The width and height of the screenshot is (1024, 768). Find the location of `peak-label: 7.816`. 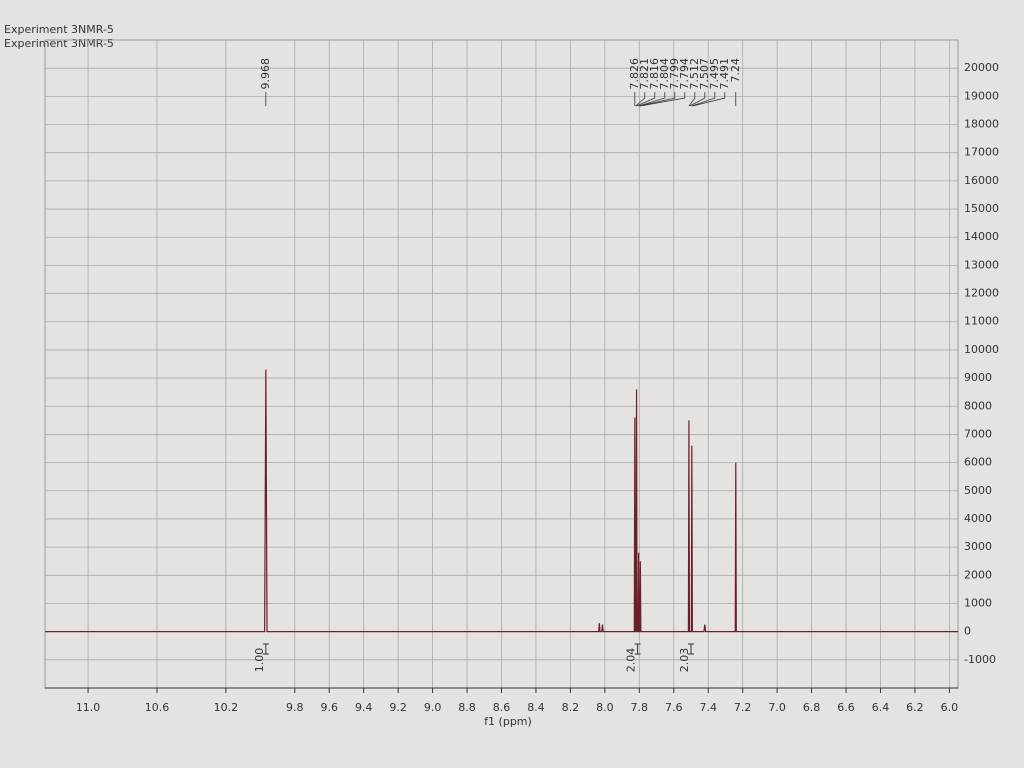

peak-label: 7.816 is located at coordinates (654, 74).